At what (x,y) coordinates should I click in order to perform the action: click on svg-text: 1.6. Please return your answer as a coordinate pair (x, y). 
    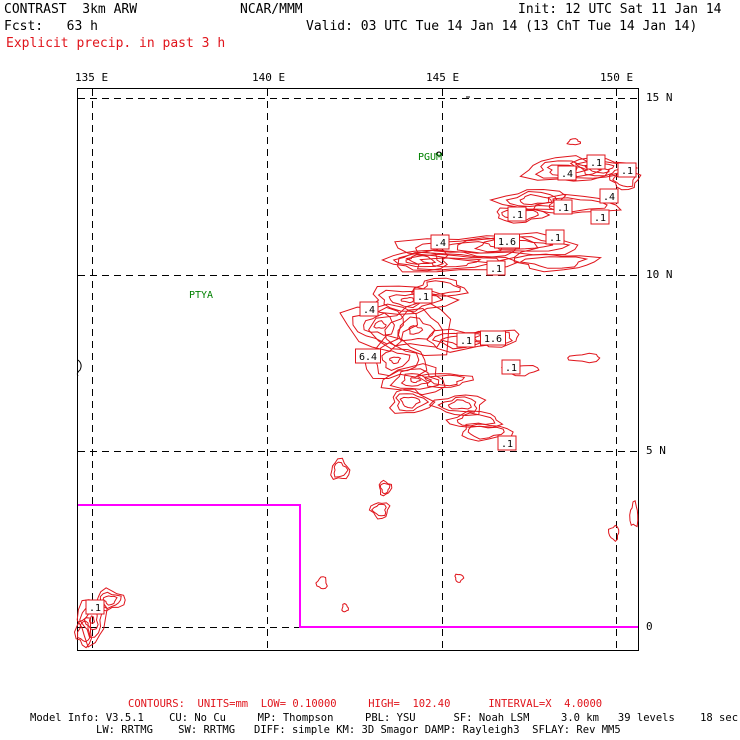
    Looking at the image, I should click on (493, 339).